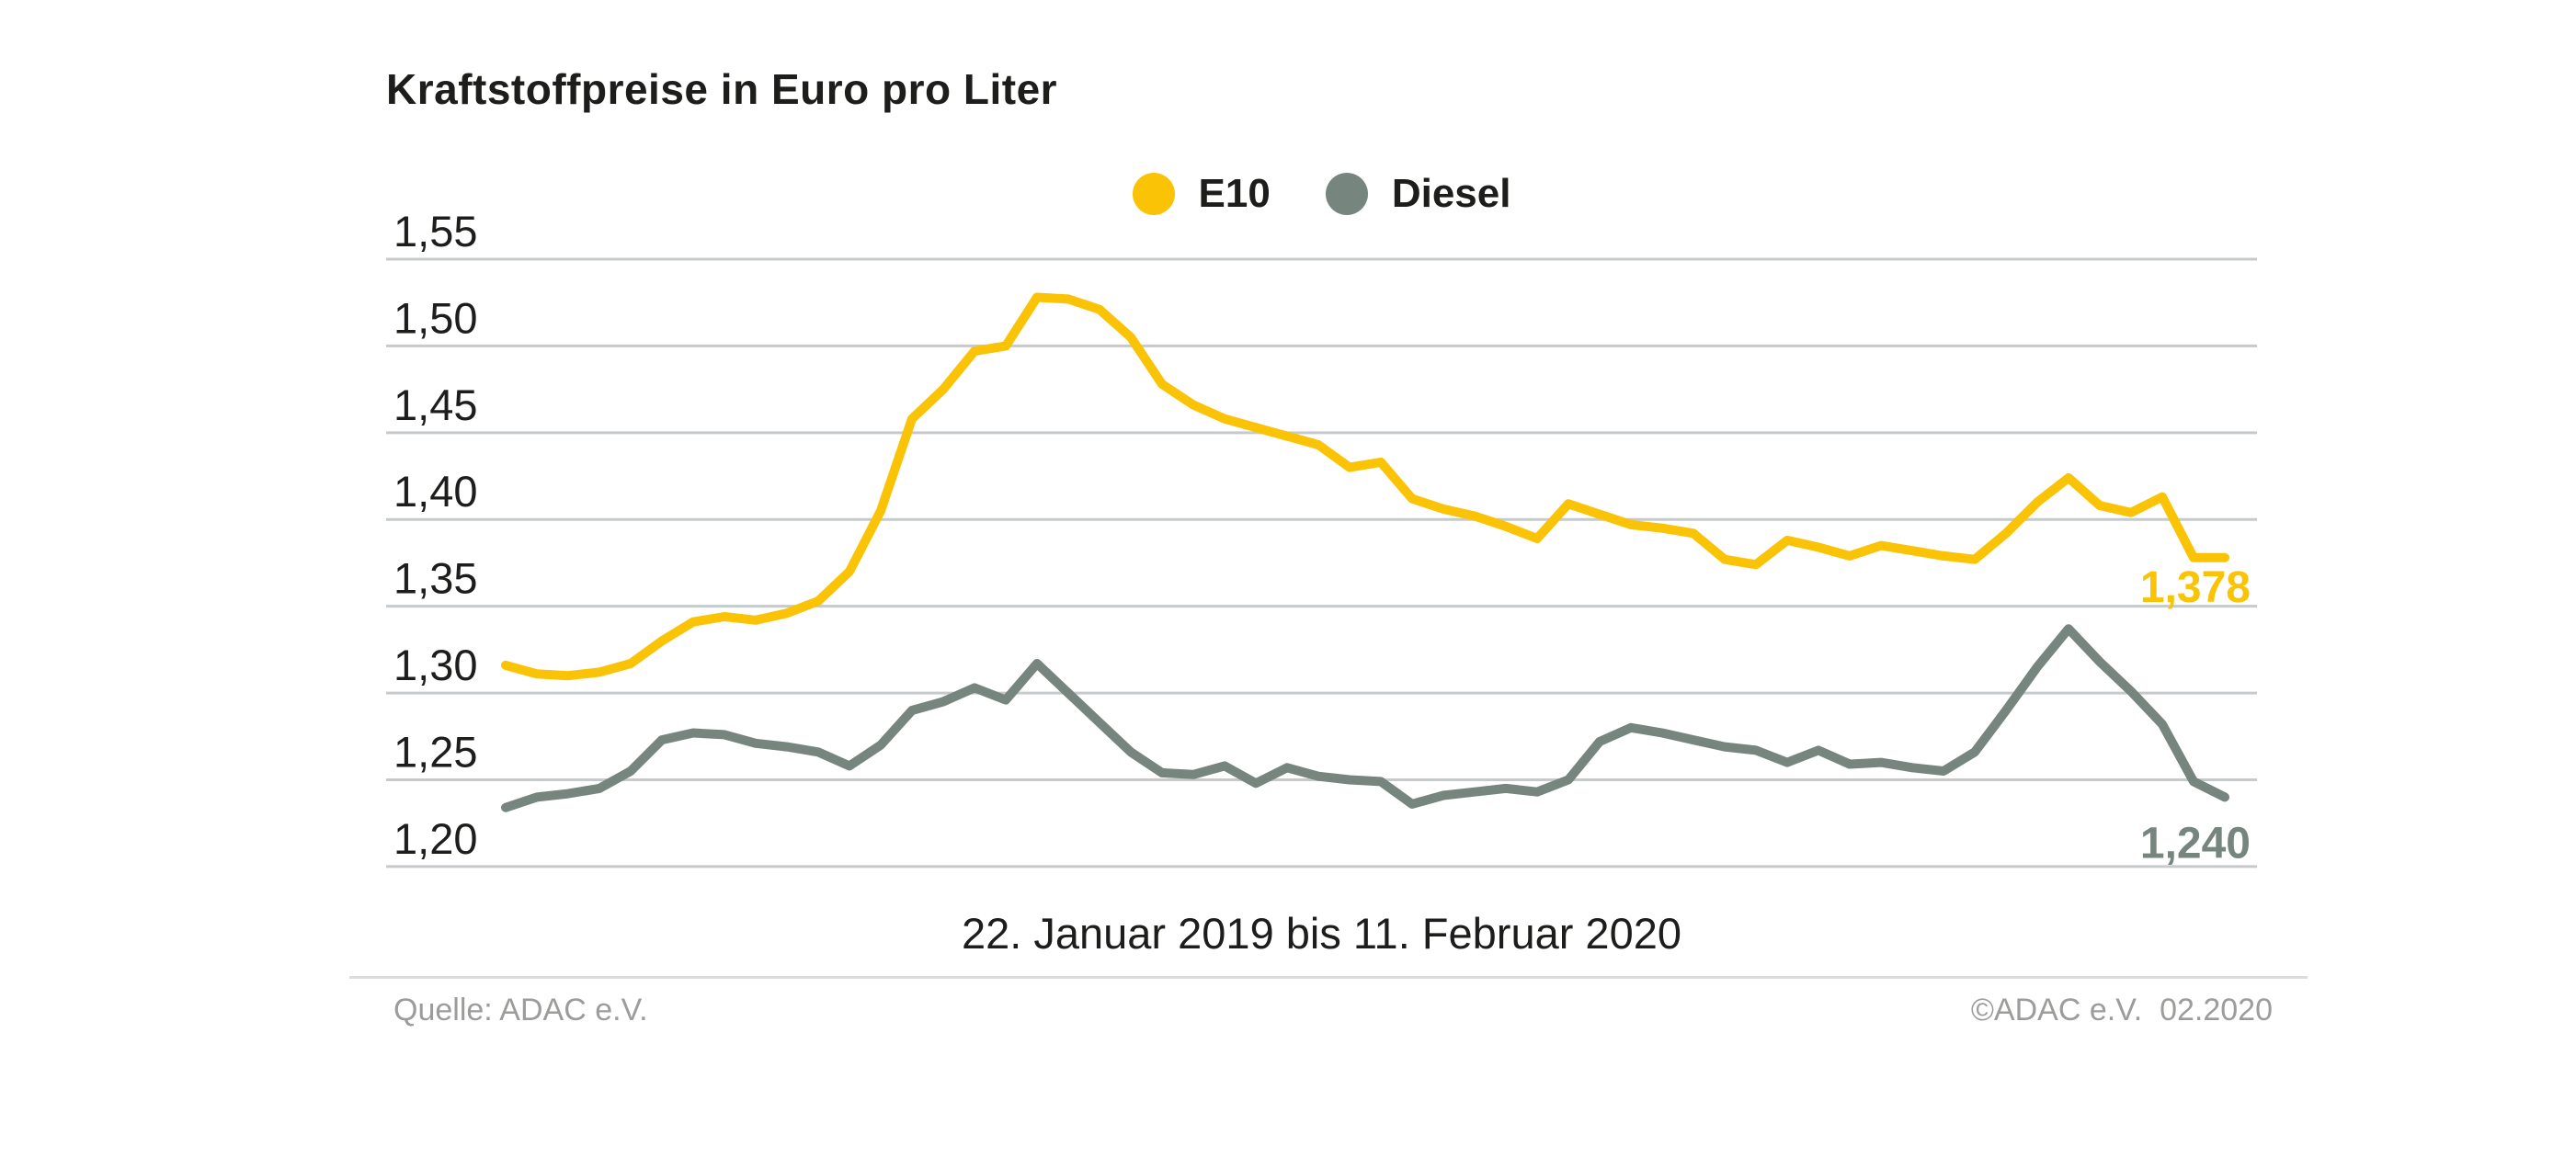  I want to click on x-axis-range-caption: 22. Januar 2019 bis 11. Februar 2020, so click(1321, 933).